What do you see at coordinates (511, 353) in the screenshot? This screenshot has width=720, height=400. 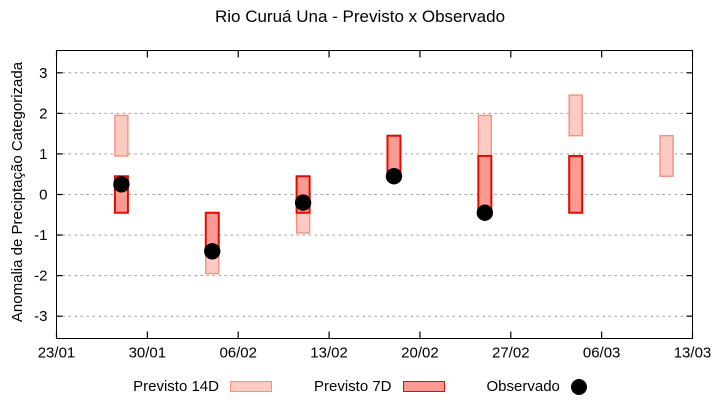 I see `x-tick-label: 27/02` at bounding box center [511, 353].